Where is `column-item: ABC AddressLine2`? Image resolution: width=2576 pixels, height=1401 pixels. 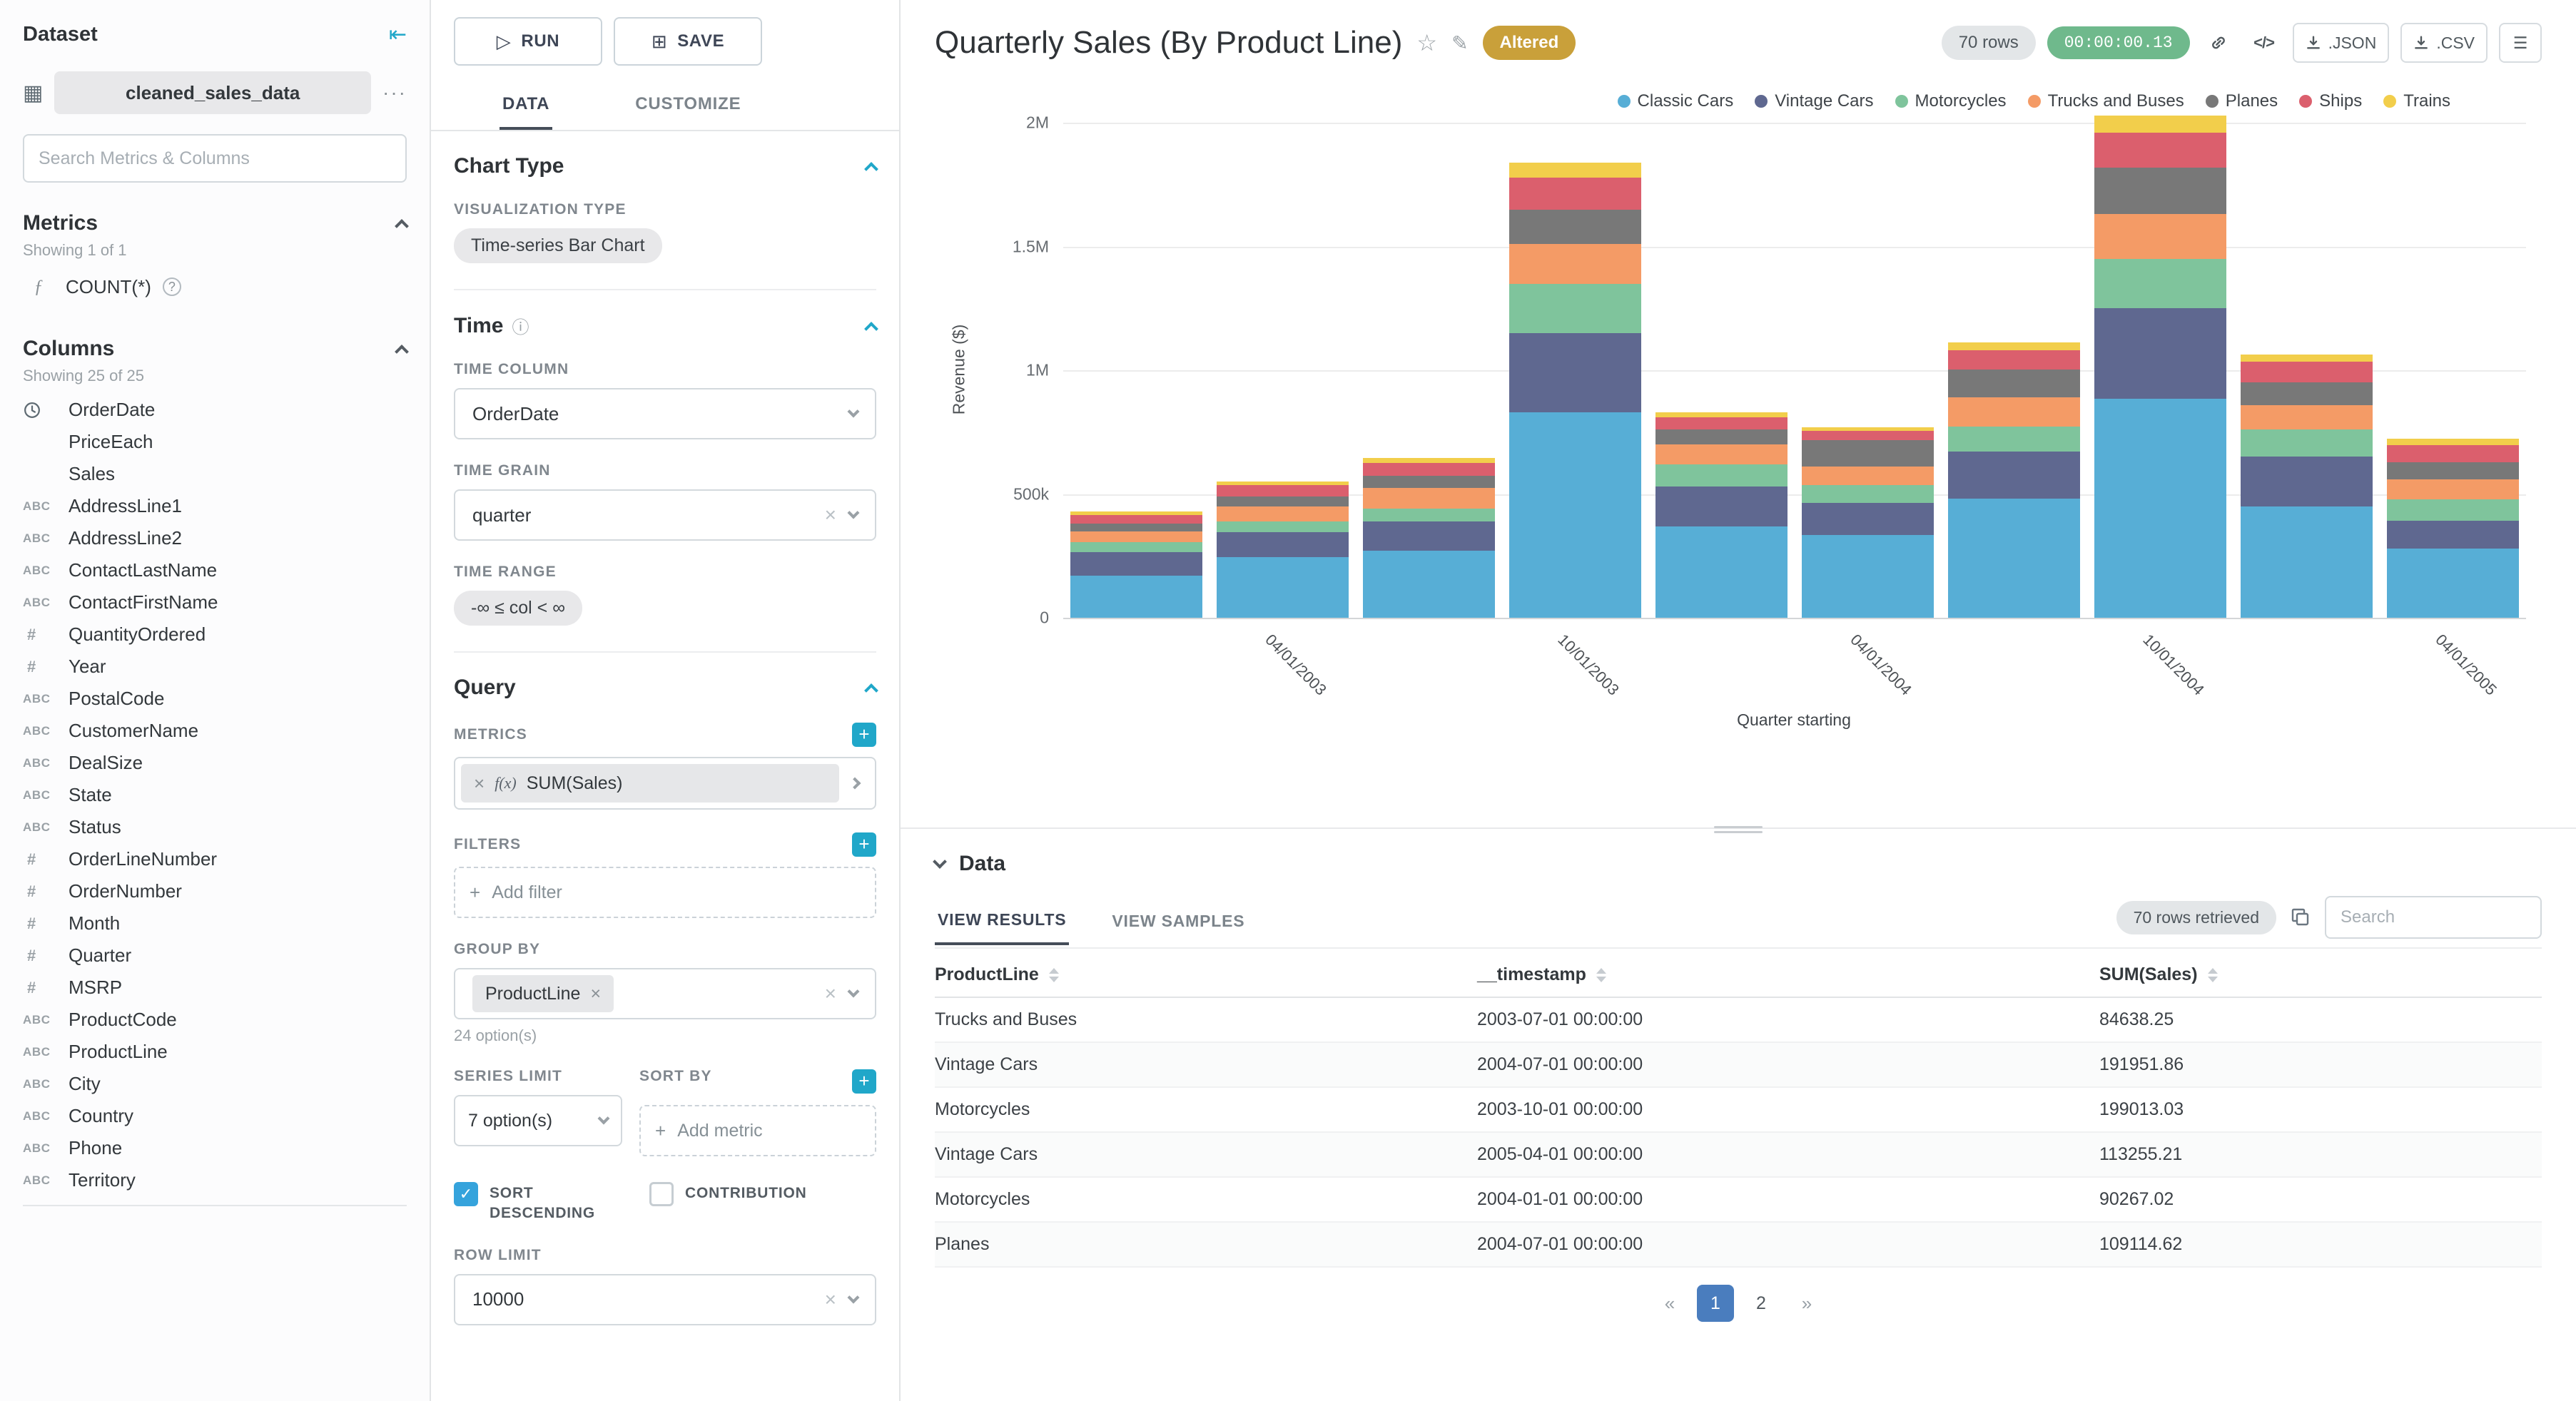 column-item: ABC AddressLine2 is located at coordinates (215, 538).